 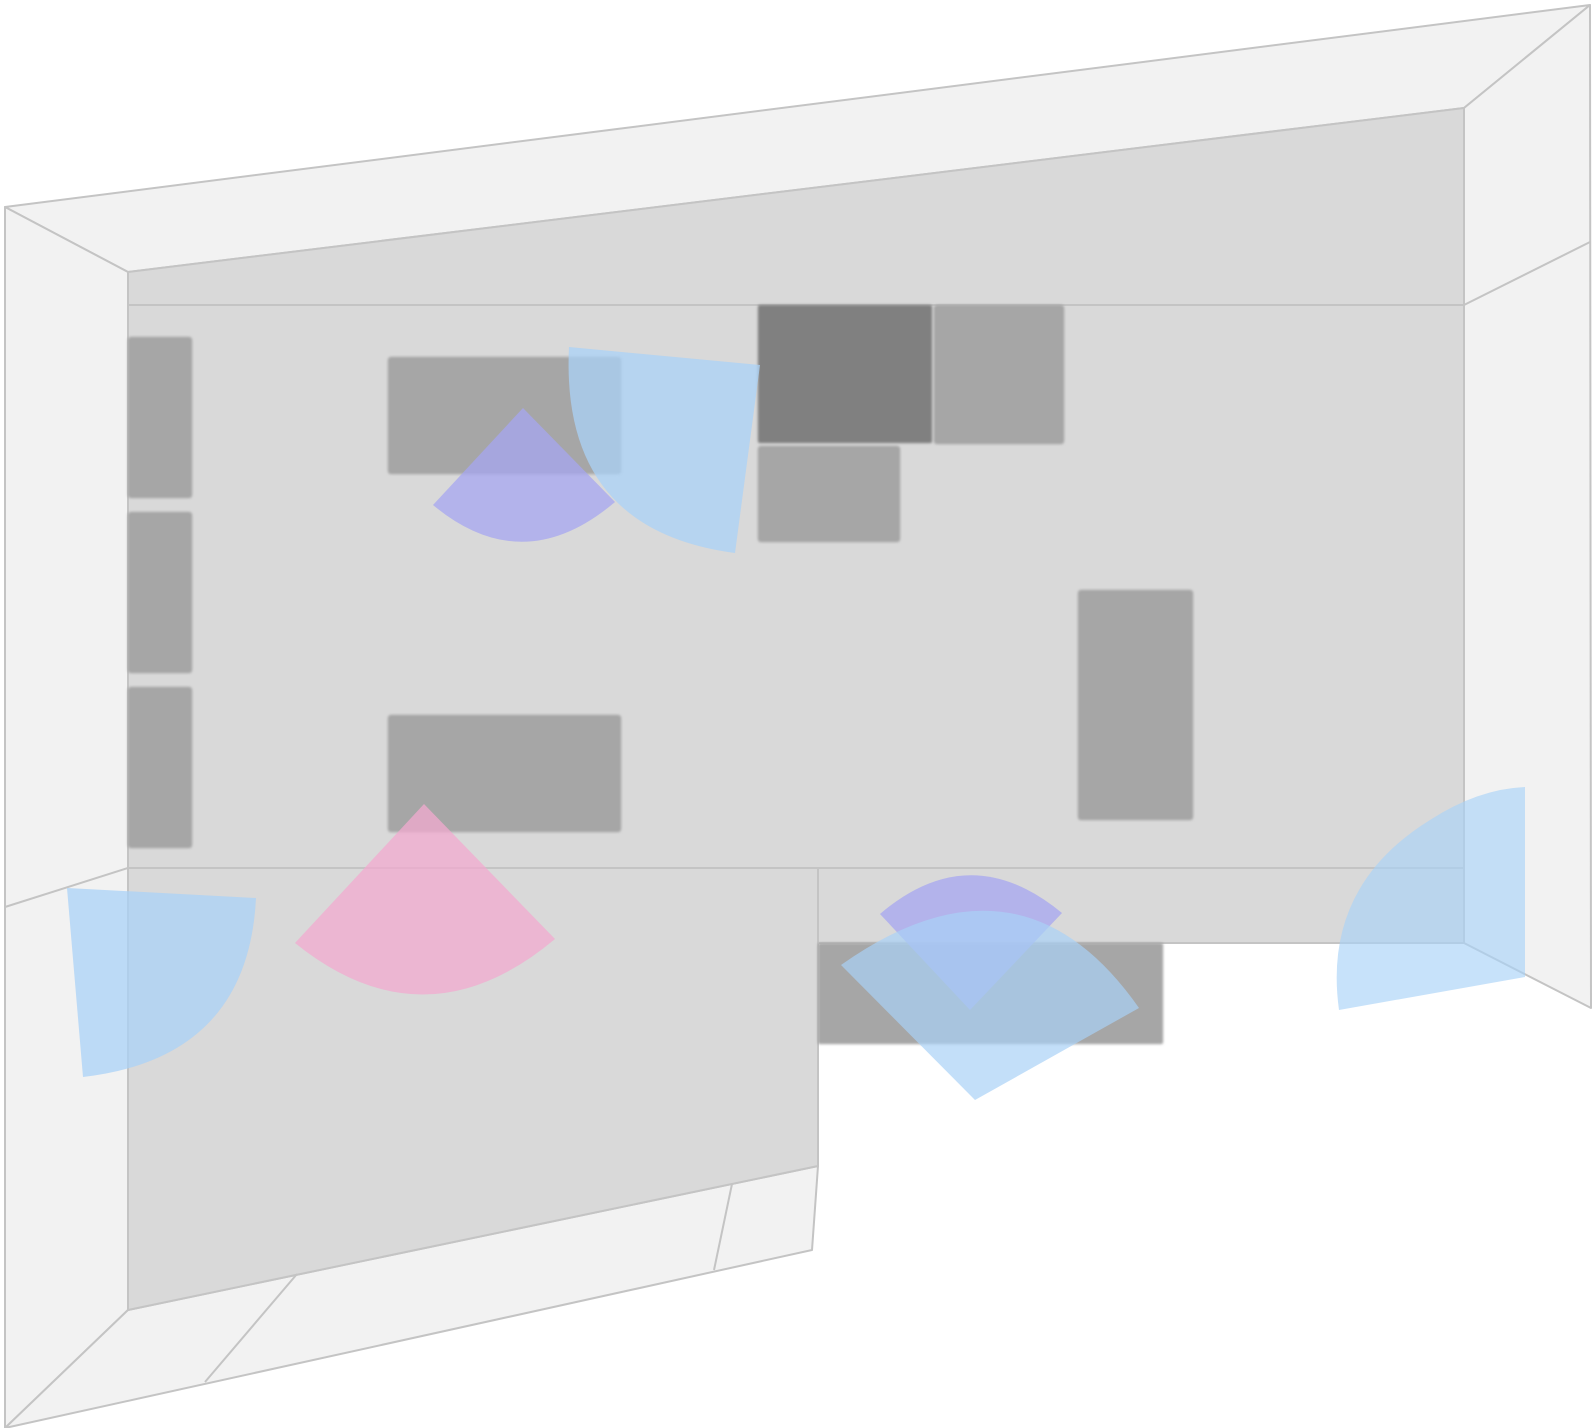 I want to click on left-wall, so click(x=66, y=817).